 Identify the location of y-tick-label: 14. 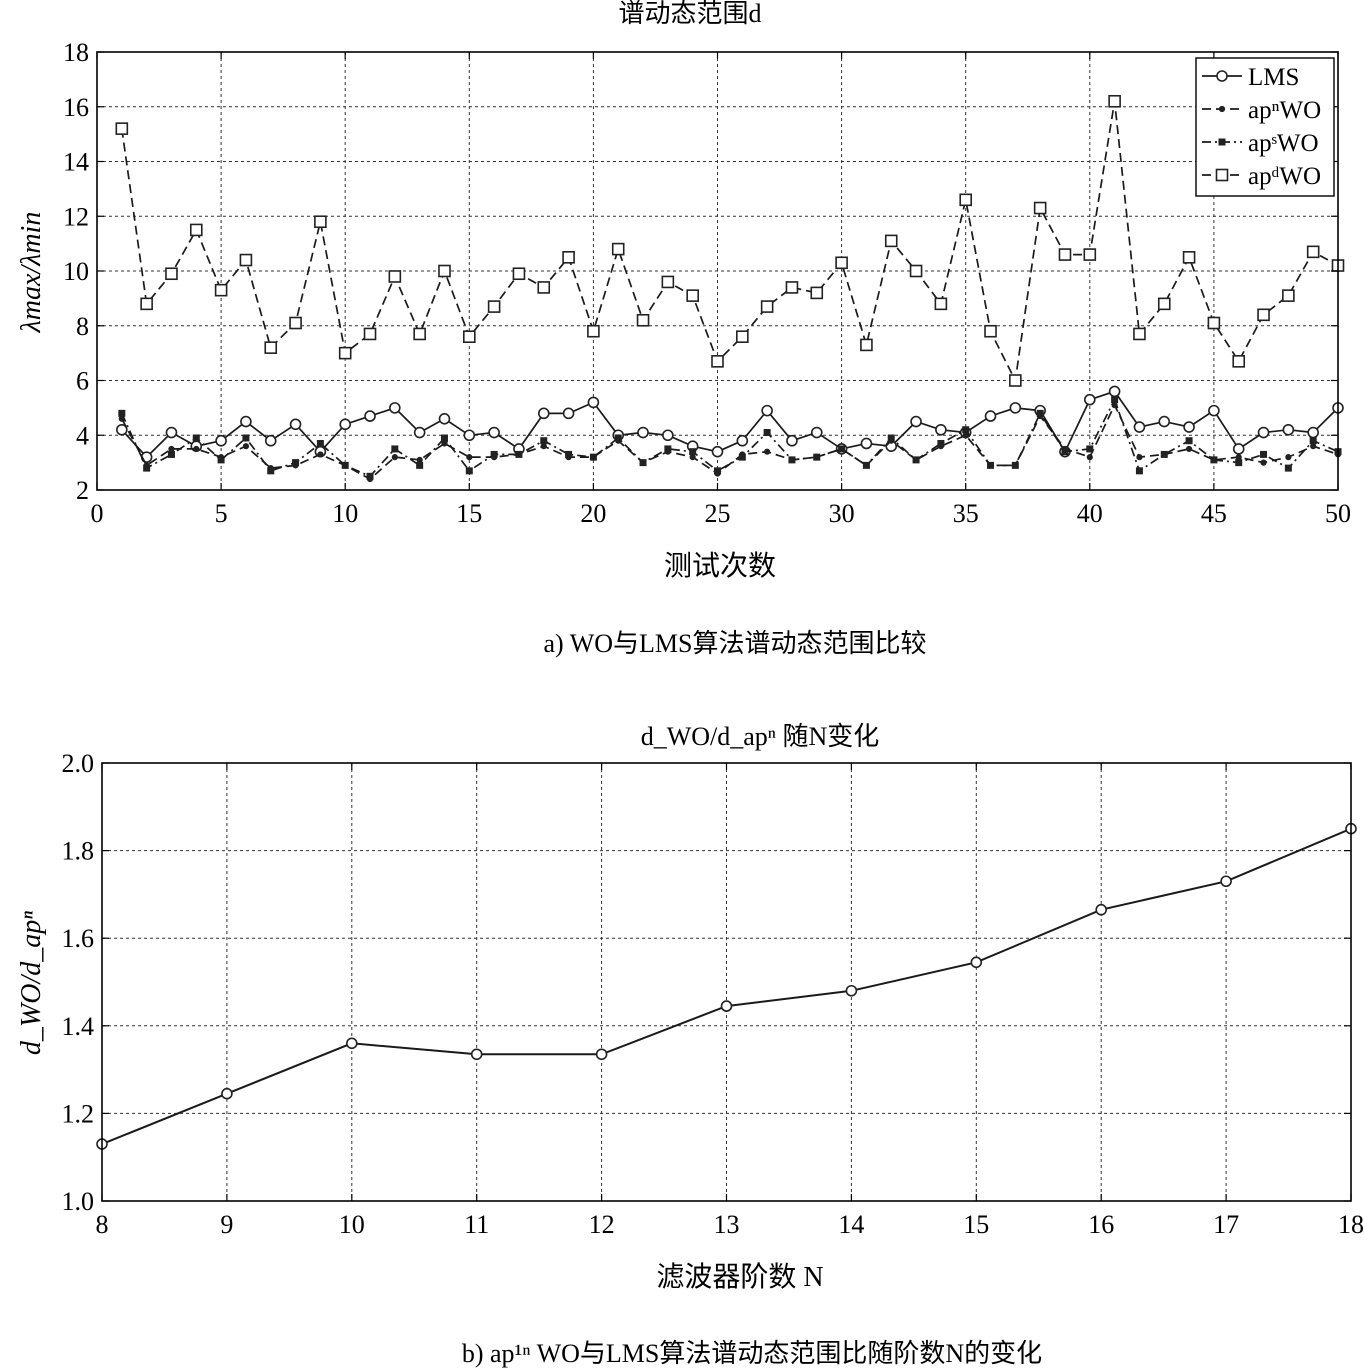
(76, 162).